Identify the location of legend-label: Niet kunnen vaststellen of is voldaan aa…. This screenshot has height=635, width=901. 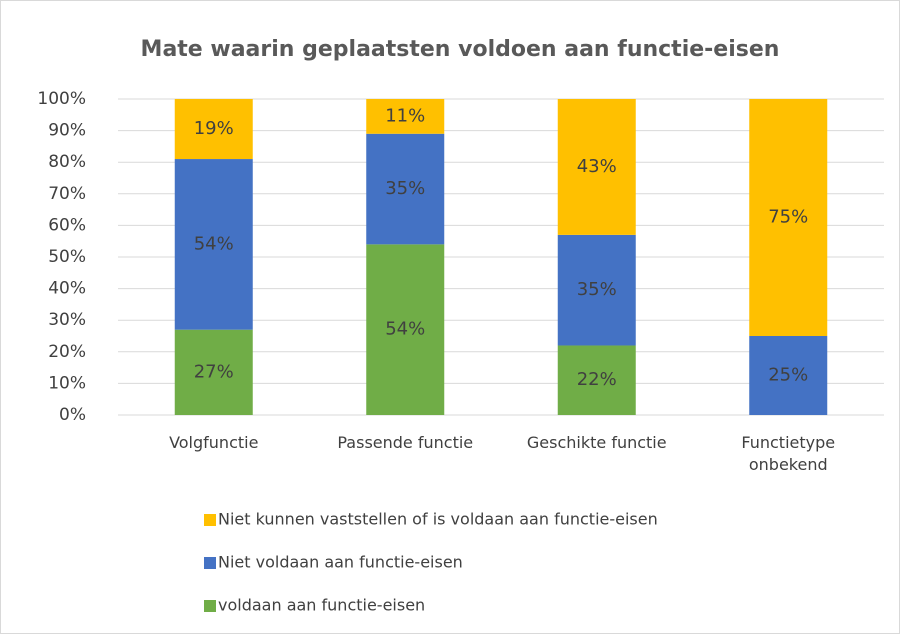
(438, 519).